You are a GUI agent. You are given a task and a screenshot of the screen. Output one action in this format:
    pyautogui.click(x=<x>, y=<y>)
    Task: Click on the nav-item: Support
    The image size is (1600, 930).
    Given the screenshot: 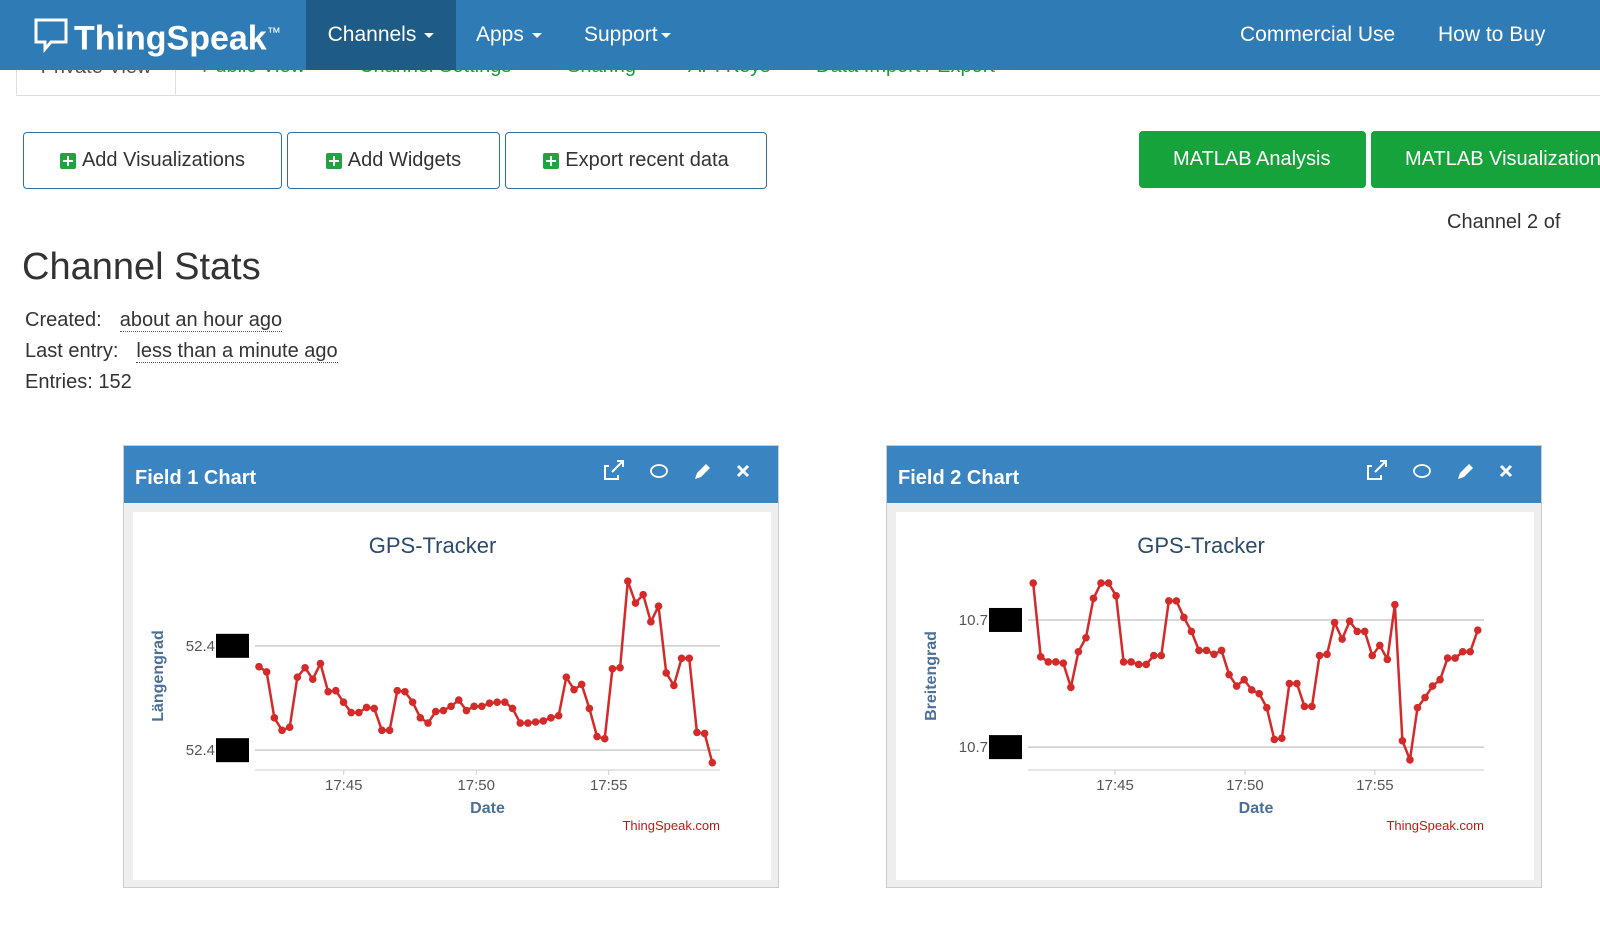 What is the action you would take?
    pyautogui.click(x=627, y=35)
    